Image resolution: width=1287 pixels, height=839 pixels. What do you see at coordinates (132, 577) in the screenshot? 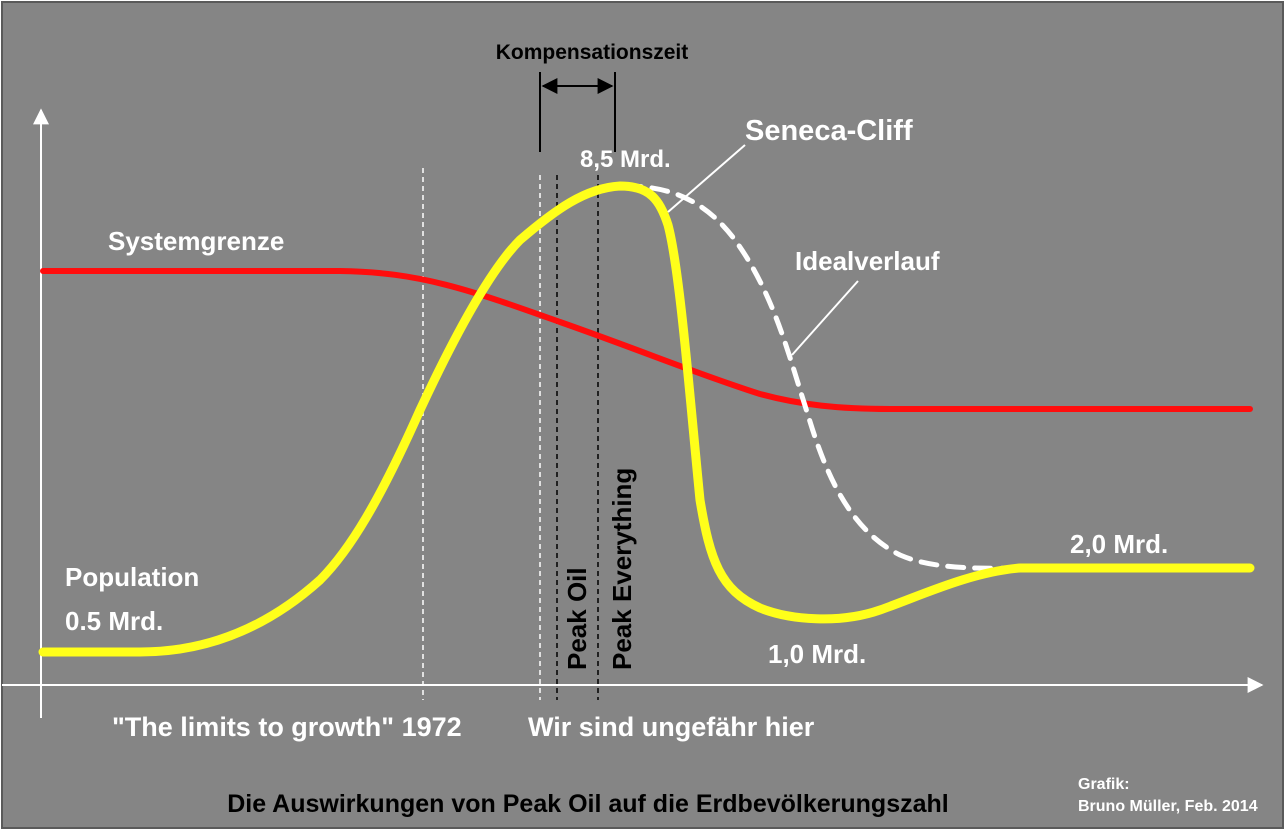
I see `population-label: Population` at bounding box center [132, 577].